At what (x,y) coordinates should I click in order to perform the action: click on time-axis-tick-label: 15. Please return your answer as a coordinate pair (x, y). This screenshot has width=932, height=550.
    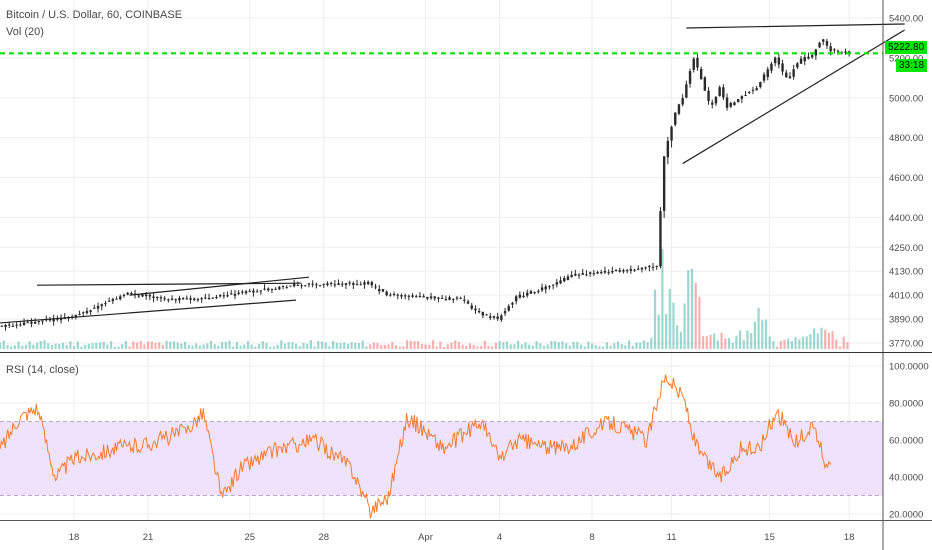
    Looking at the image, I should click on (769, 537).